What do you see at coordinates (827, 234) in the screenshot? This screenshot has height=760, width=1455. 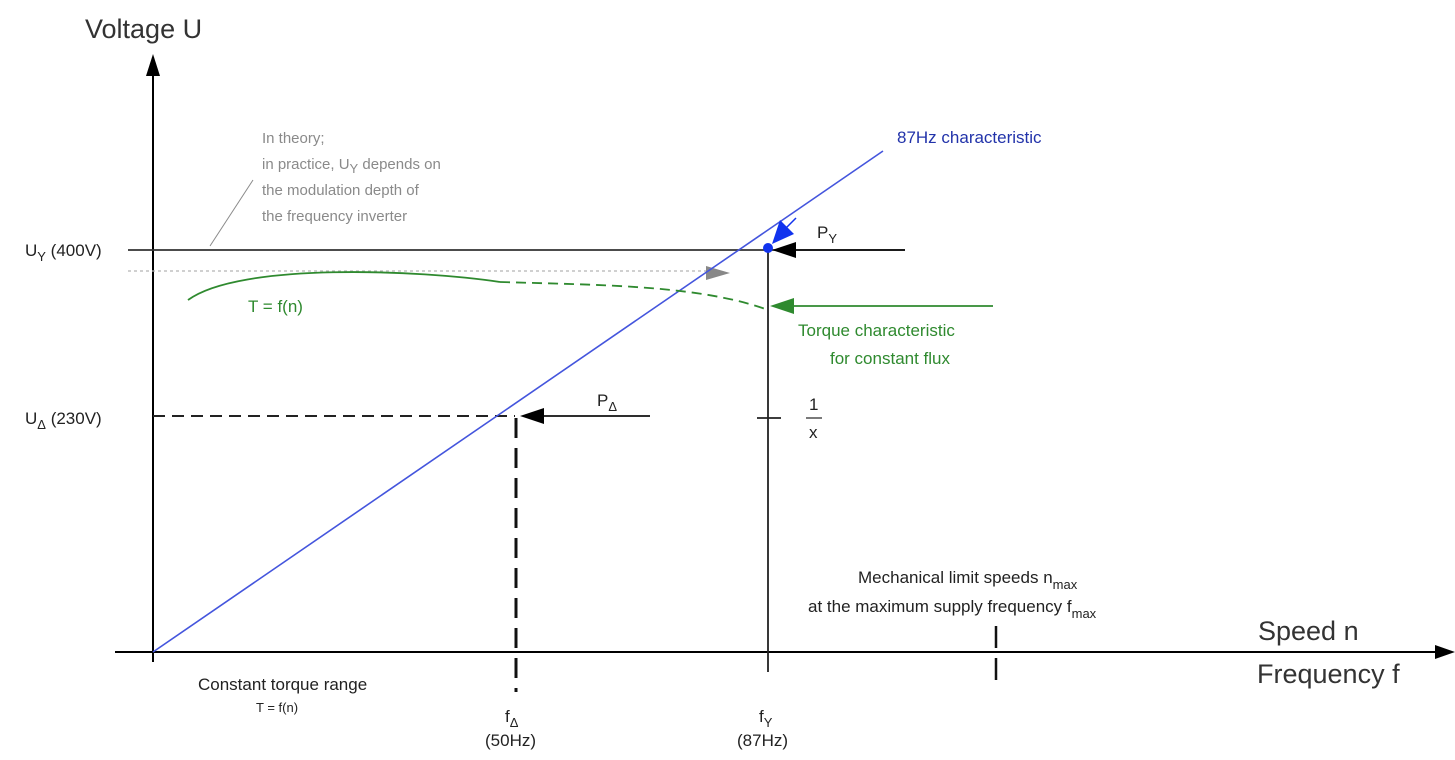 I see `p-y-label: PY` at bounding box center [827, 234].